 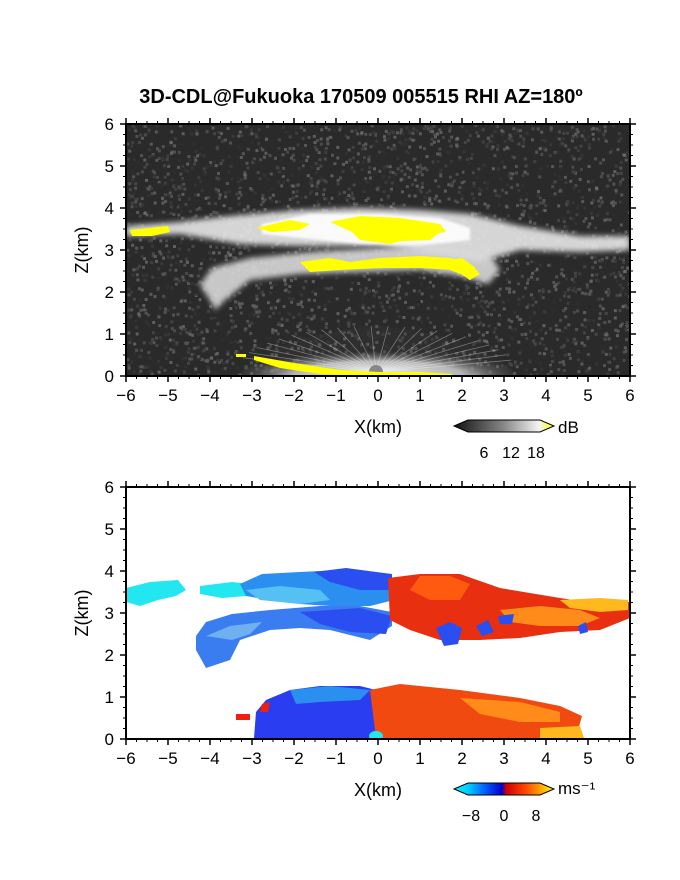 What do you see at coordinates (536, 453) in the screenshot?
I see `colorbar-tick-18: 18` at bounding box center [536, 453].